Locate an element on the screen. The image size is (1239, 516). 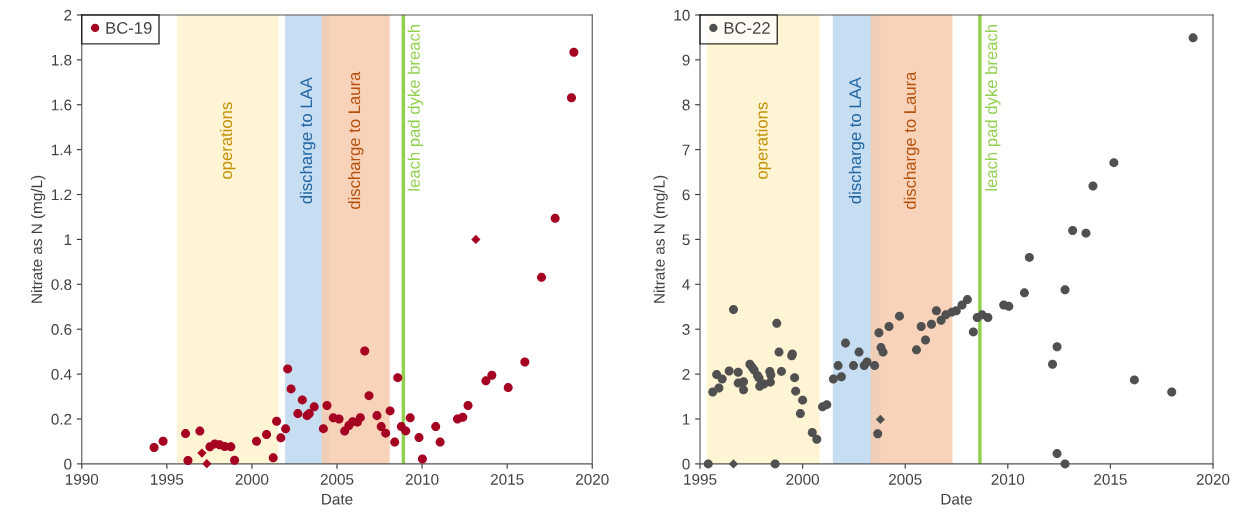
y-tick-label: 9 is located at coordinates (686, 60).